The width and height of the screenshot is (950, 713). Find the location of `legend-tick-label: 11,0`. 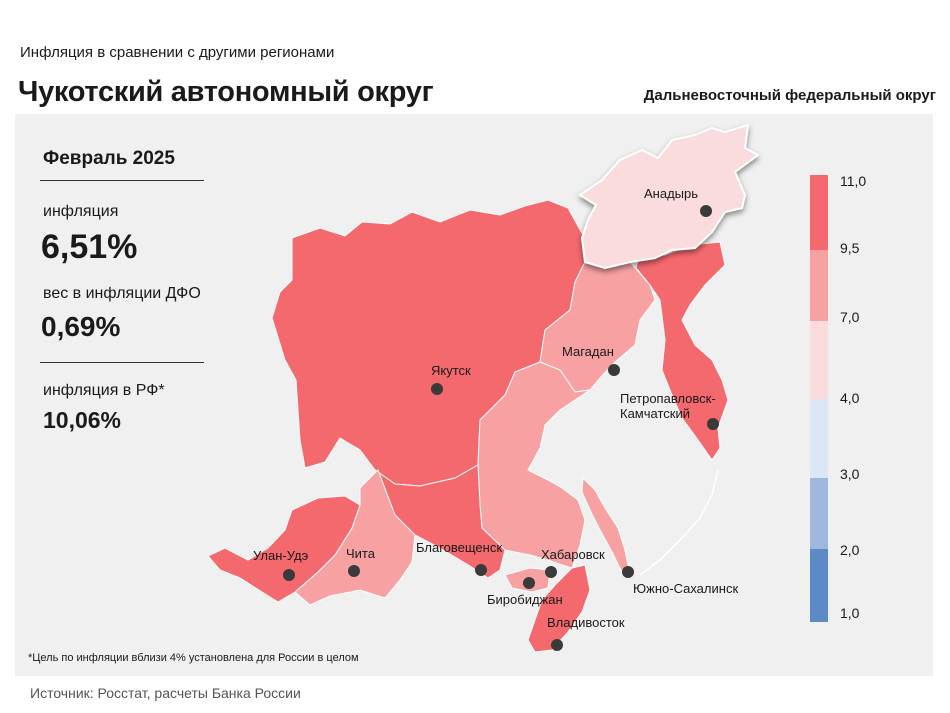

legend-tick-label: 11,0 is located at coordinates (853, 181).